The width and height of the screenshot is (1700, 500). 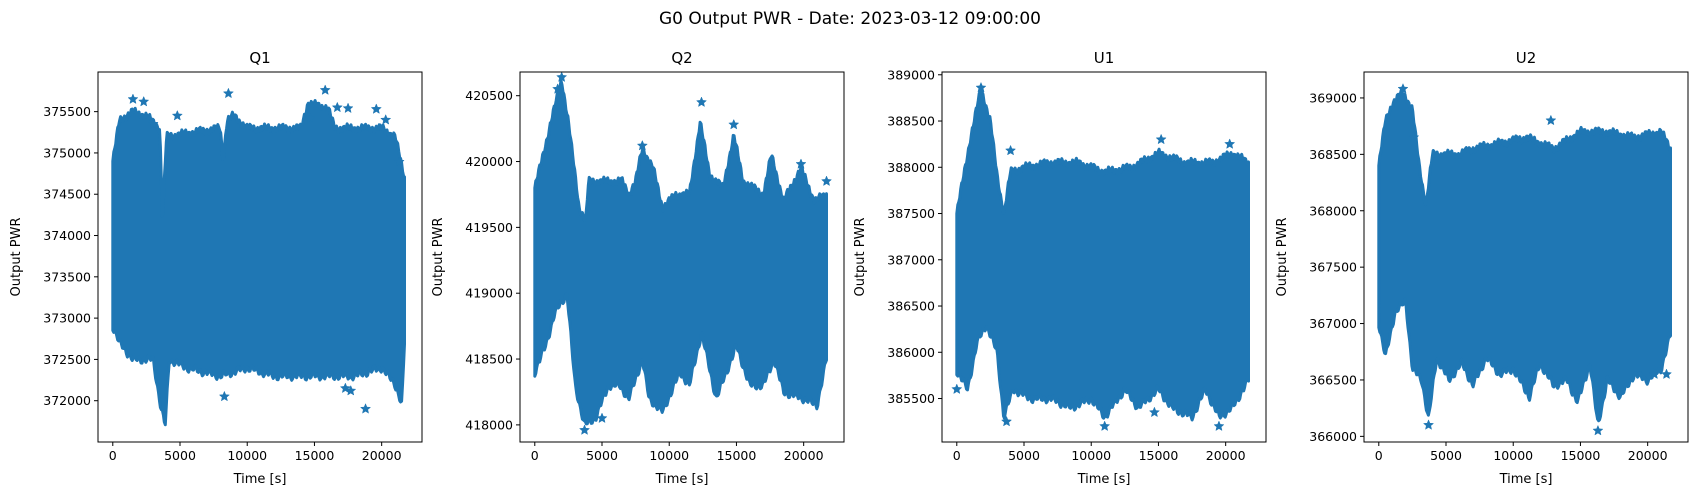 What do you see at coordinates (911, 74) in the screenshot?
I see `y-tick-label: 389000` at bounding box center [911, 74].